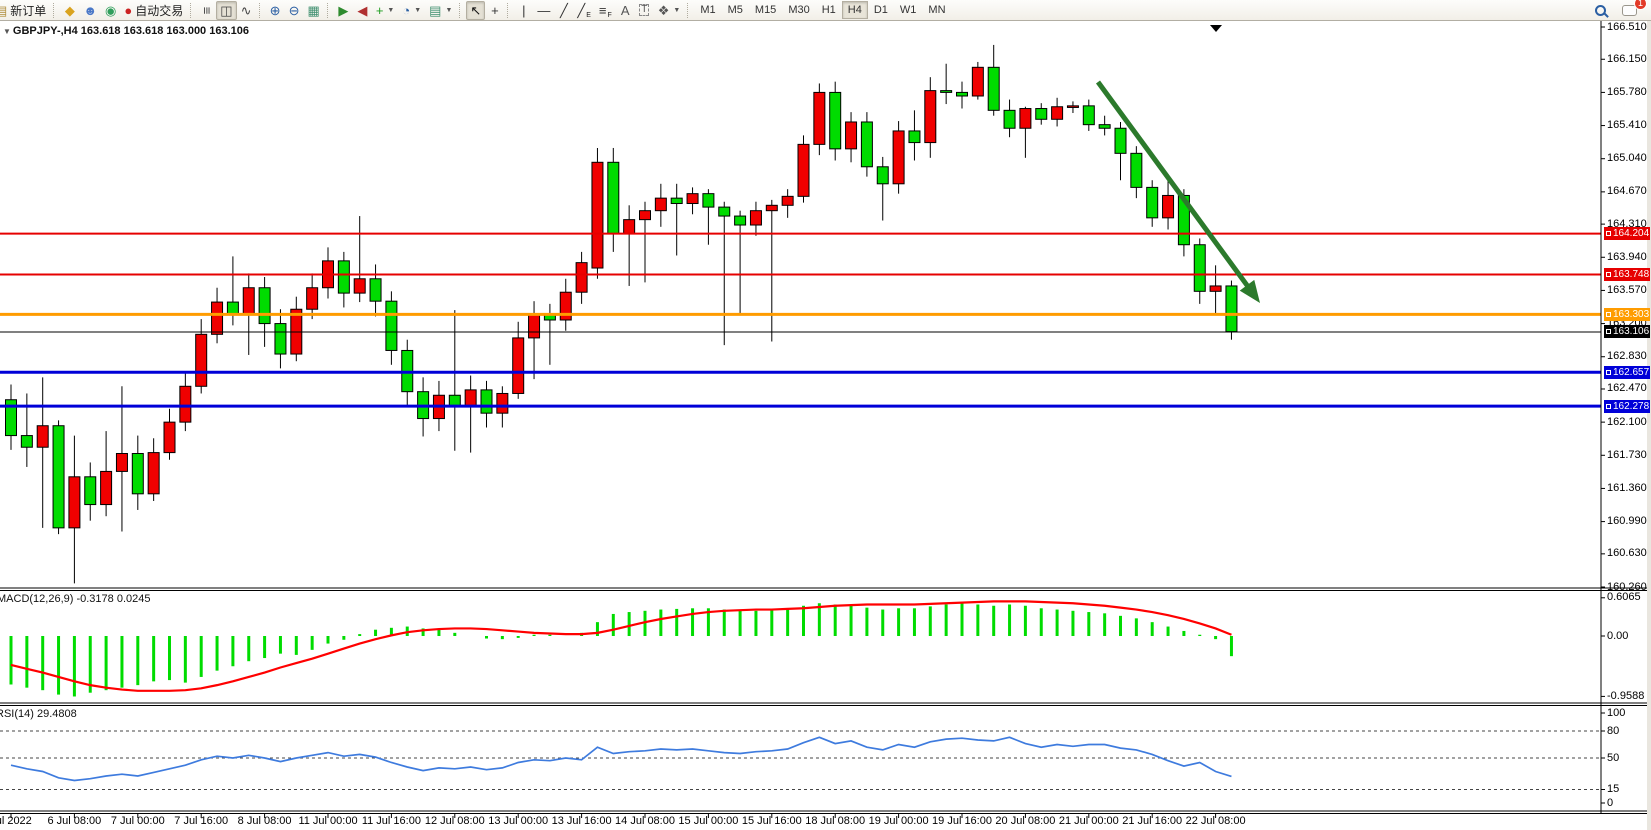 This screenshot has height=830, width=1651. Describe the element at coordinates (385, 10) in the screenshot. I see `add-indicator-icon: + ▼` at that location.